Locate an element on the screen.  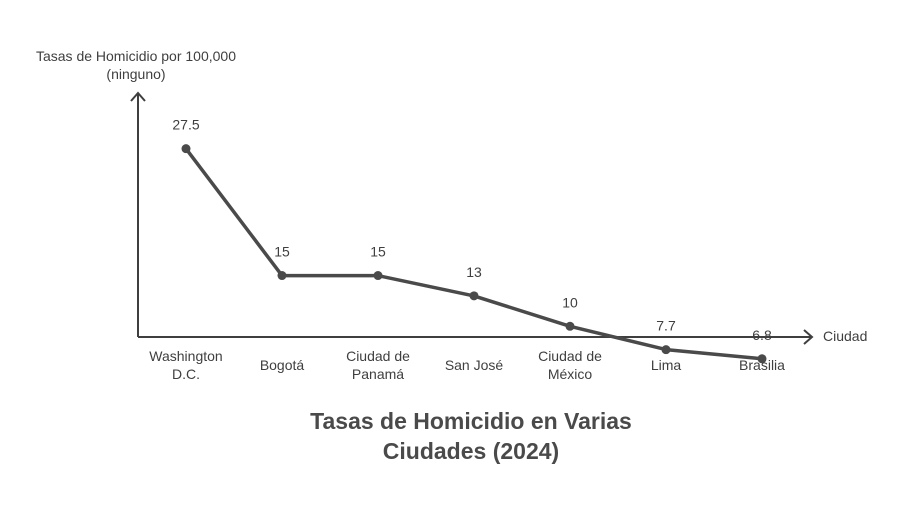
x-tick-label-line: San José is located at coordinates (474, 365).